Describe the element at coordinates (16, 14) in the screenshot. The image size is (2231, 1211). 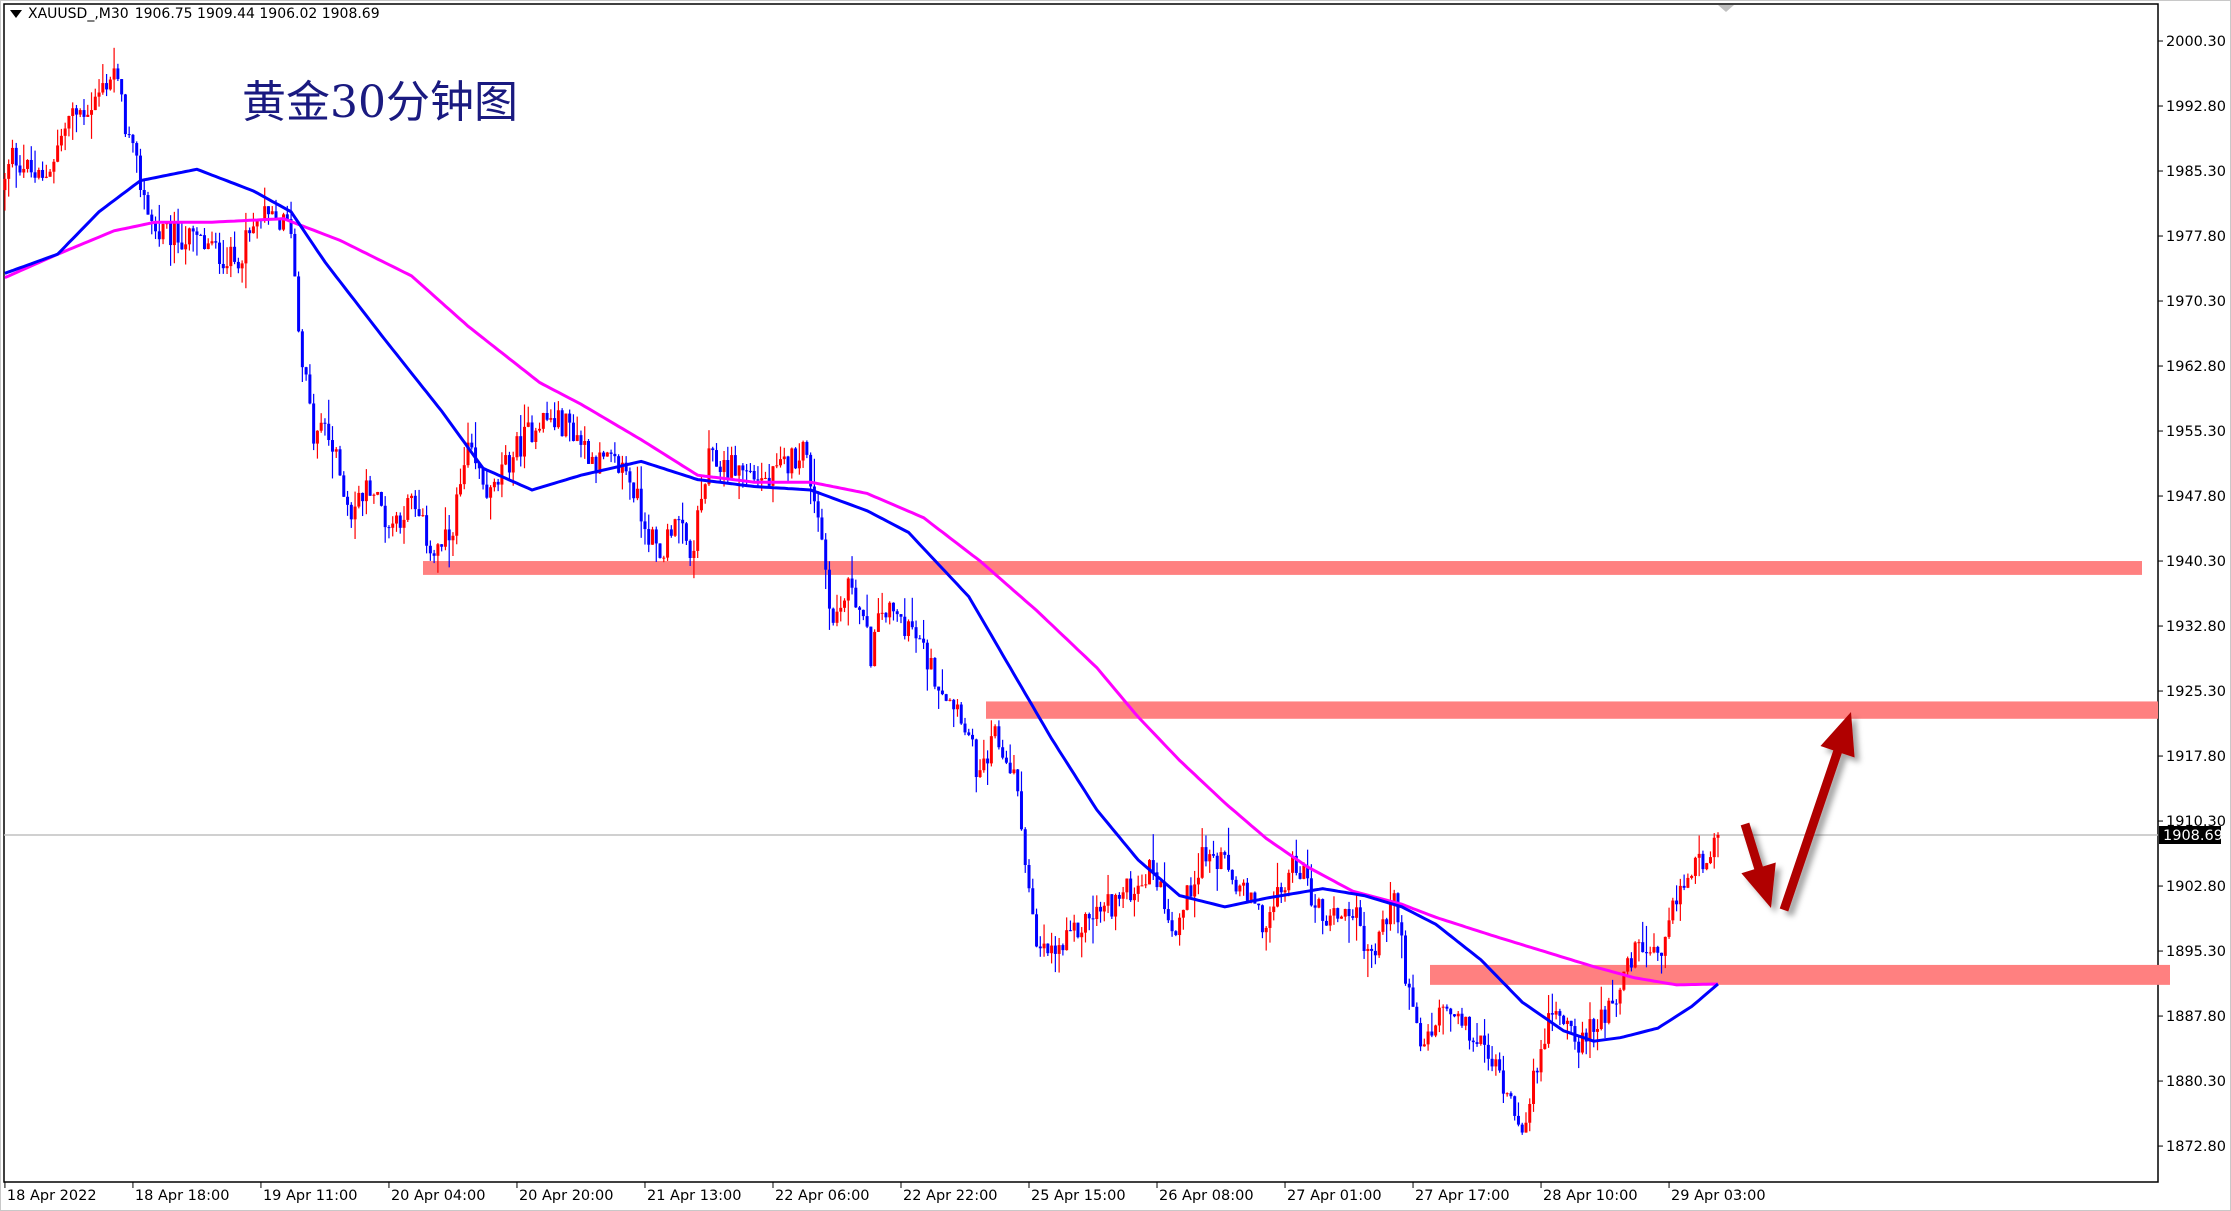
I see `caret-down-icon` at that location.